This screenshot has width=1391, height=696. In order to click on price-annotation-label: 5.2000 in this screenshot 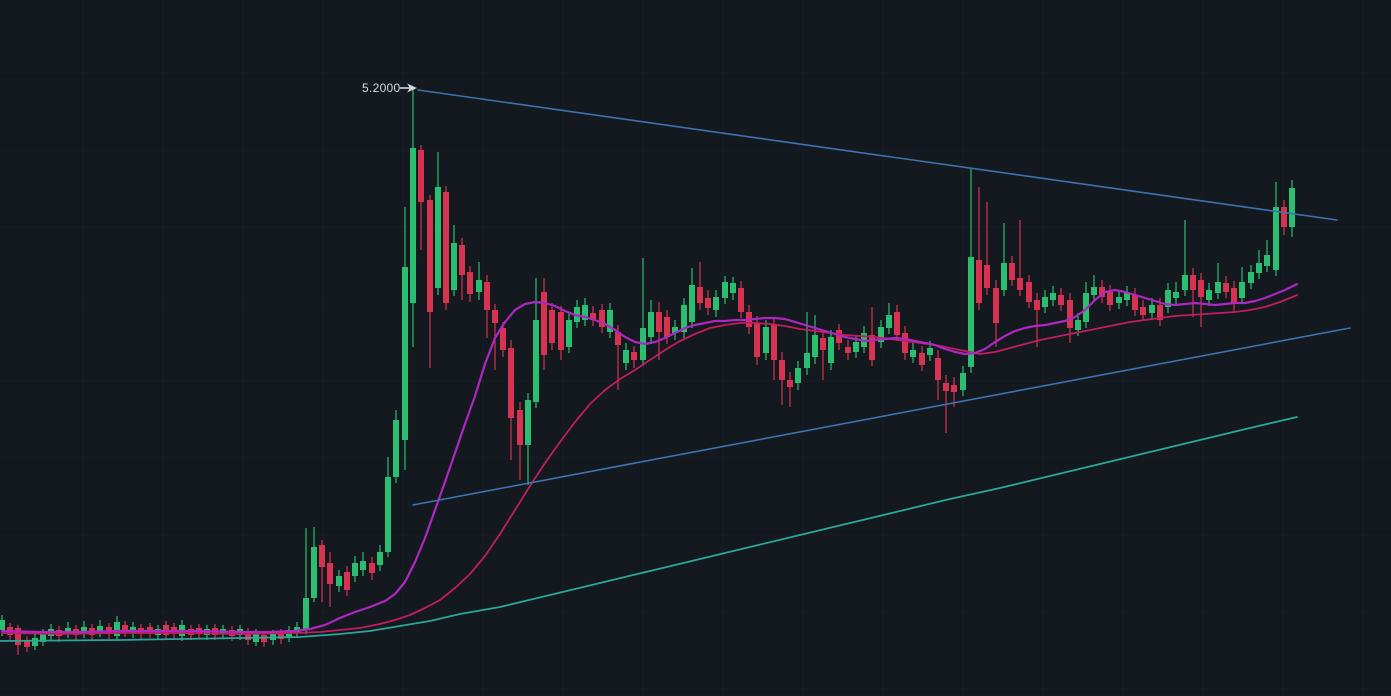, I will do `click(381, 88)`.